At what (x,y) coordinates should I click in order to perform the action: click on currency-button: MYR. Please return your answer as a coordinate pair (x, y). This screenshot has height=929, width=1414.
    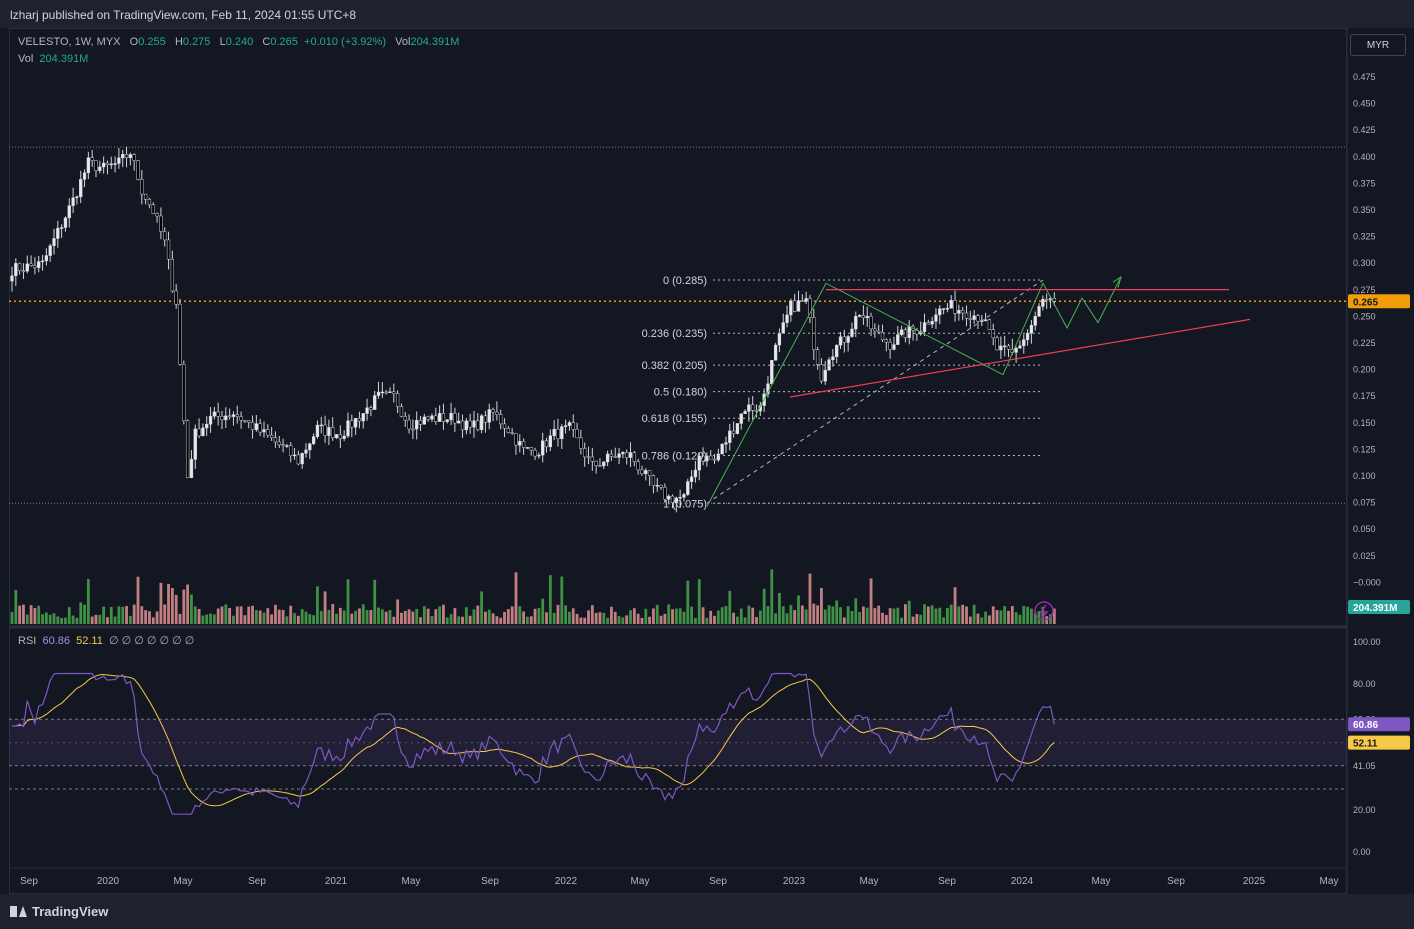
    Looking at the image, I should click on (1378, 45).